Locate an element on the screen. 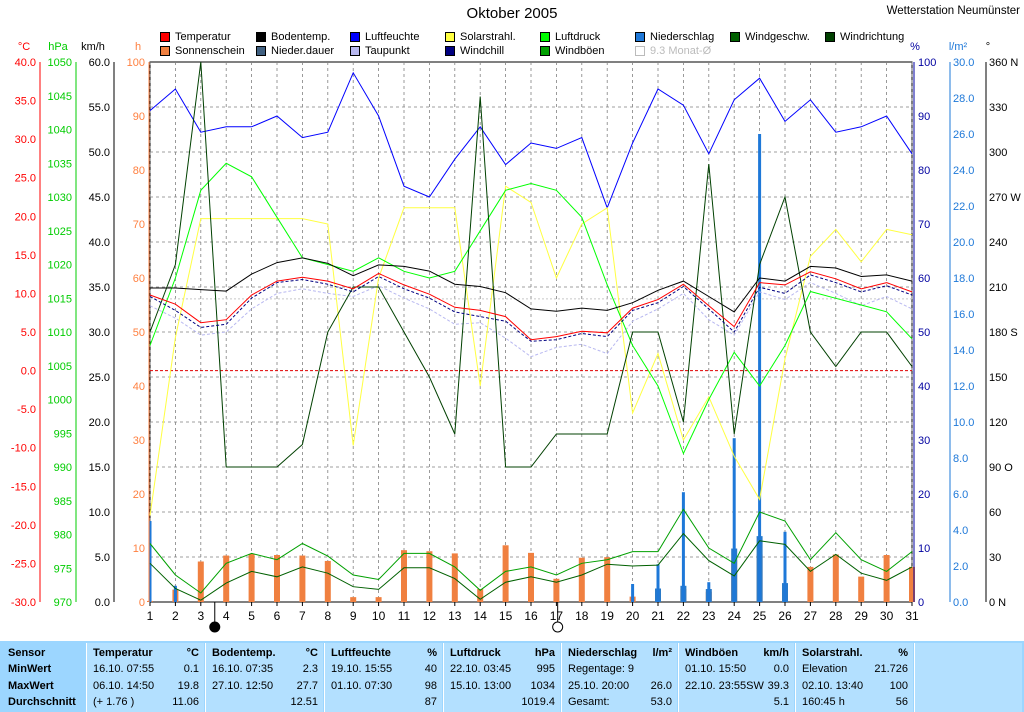 The height and width of the screenshot is (712, 1024). stats-panel-title: Niederschlag l/m² is located at coordinates (620, 655).